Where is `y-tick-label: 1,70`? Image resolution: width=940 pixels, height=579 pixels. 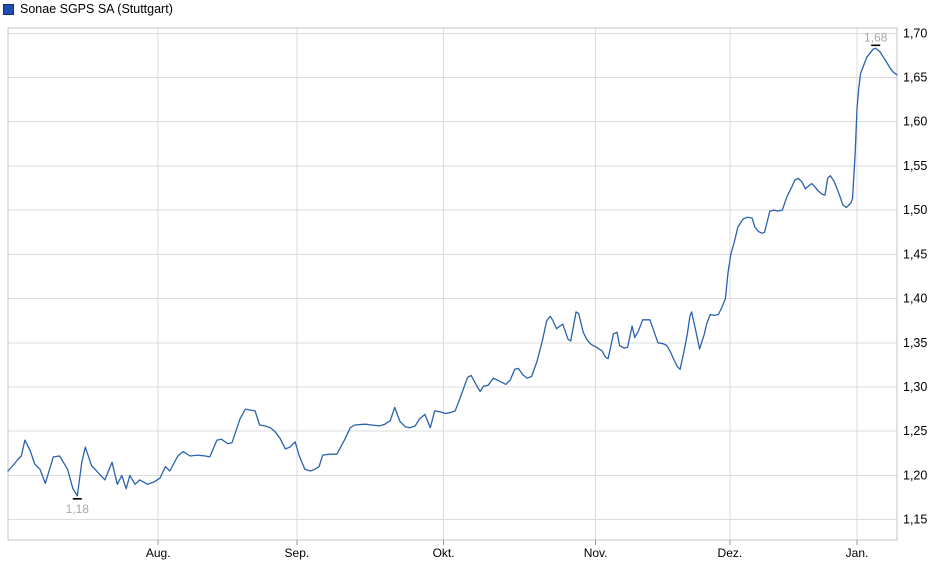
y-tick-label: 1,70 is located at coordinates (915, 33).